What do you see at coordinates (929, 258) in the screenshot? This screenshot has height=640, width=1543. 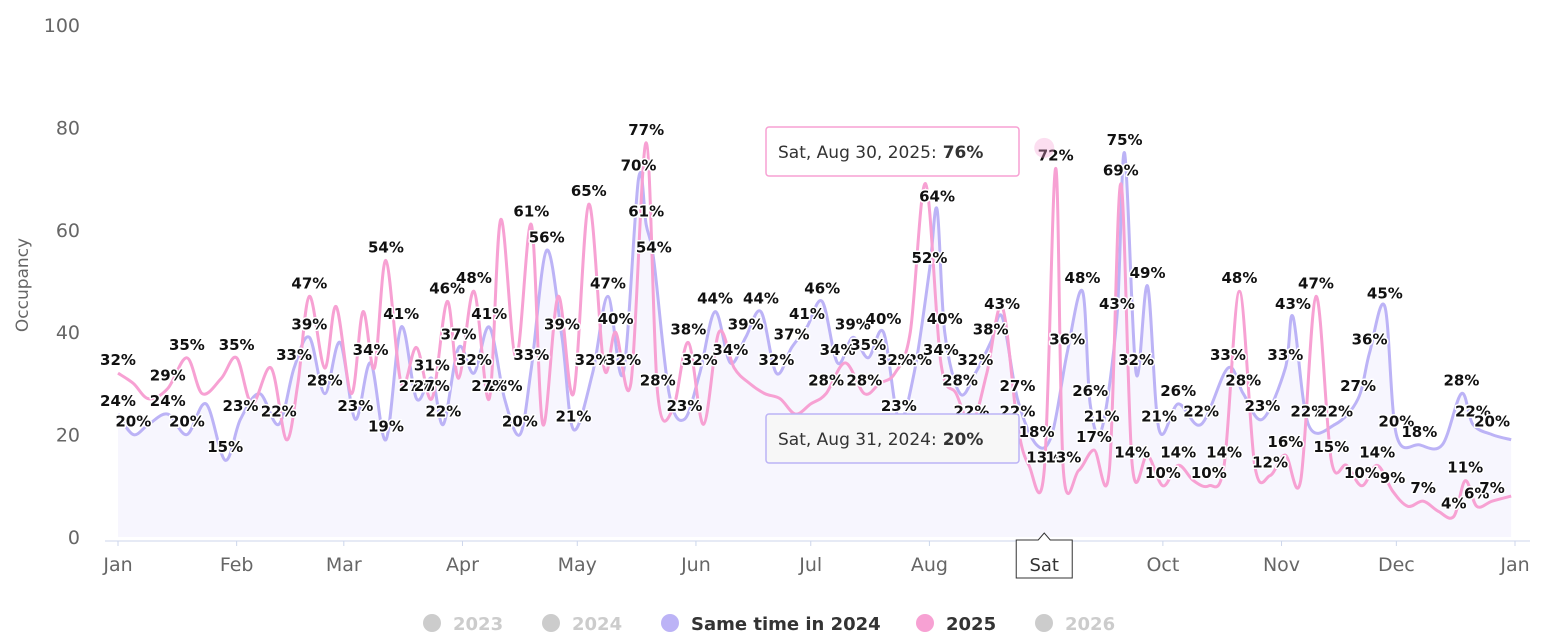 I see `data-label: 52%` at bounding box center [929, 258].